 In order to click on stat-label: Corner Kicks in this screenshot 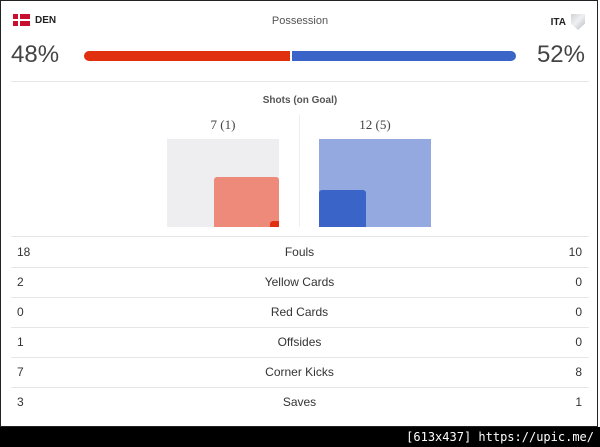, I will do `click(299, 372)`.